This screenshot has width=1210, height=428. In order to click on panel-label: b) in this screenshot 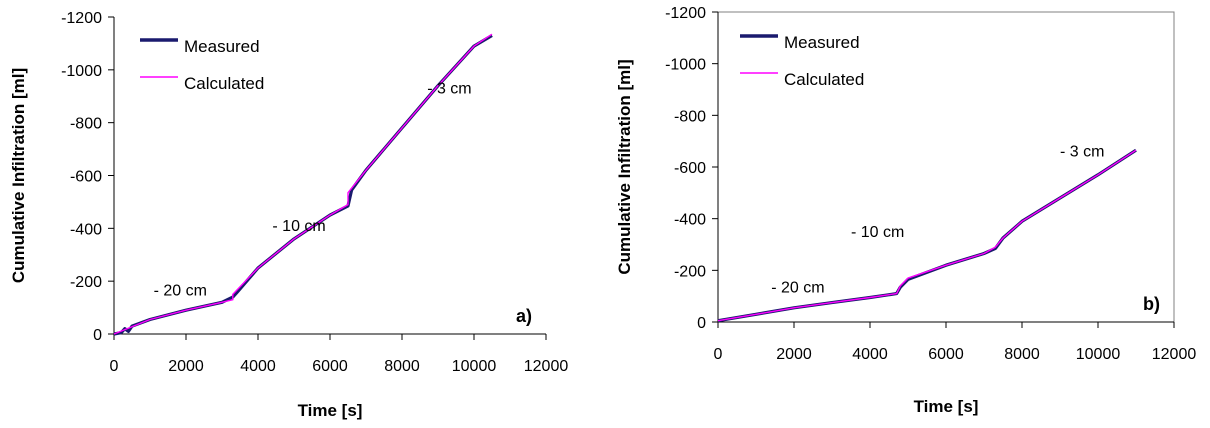, I will do `click(1151, 304)`.